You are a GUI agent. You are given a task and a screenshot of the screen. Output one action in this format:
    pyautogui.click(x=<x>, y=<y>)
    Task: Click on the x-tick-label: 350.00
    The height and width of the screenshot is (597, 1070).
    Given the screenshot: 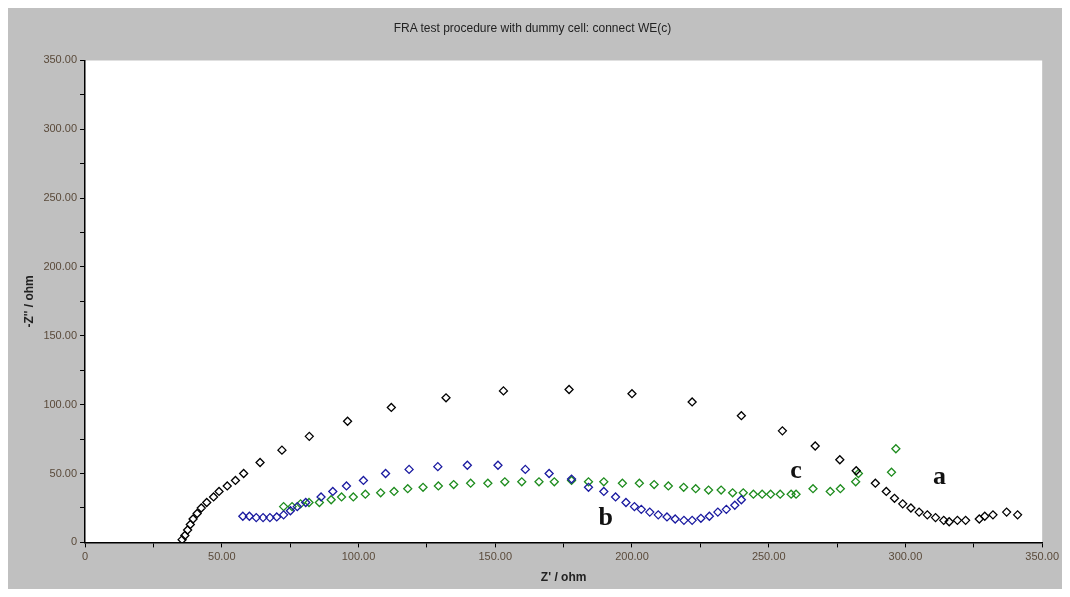 What is the action you would take?
    pyautogui.click(x=1042, y=556)
    